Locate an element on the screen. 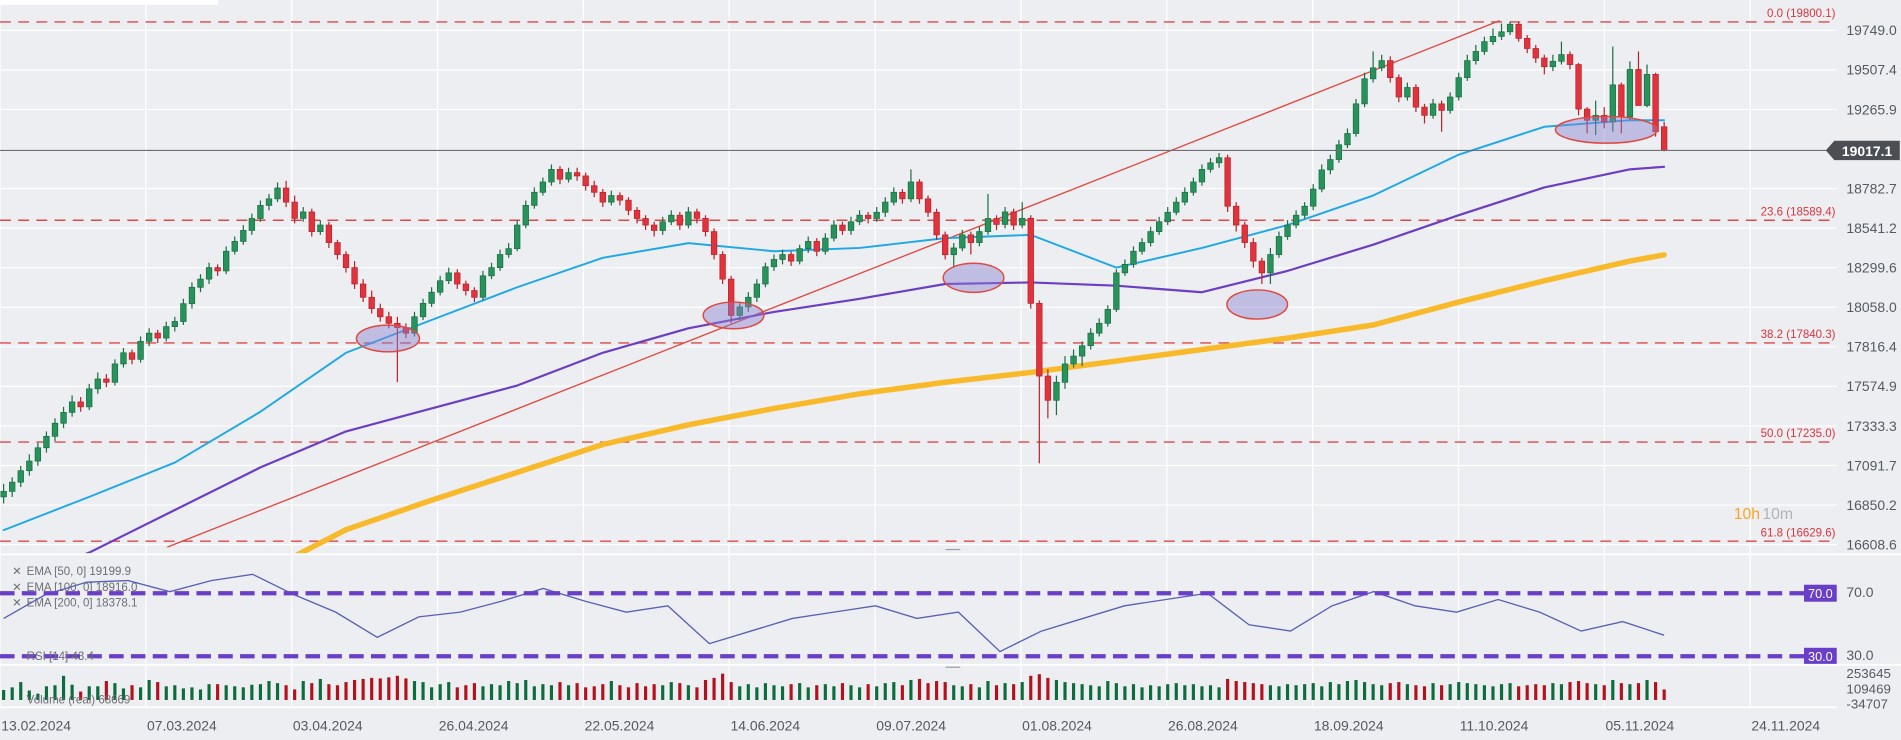 This screenshot has height=740, width=1901. date-tick-label: 22.05.2024 is located at coordinates (620, 725).